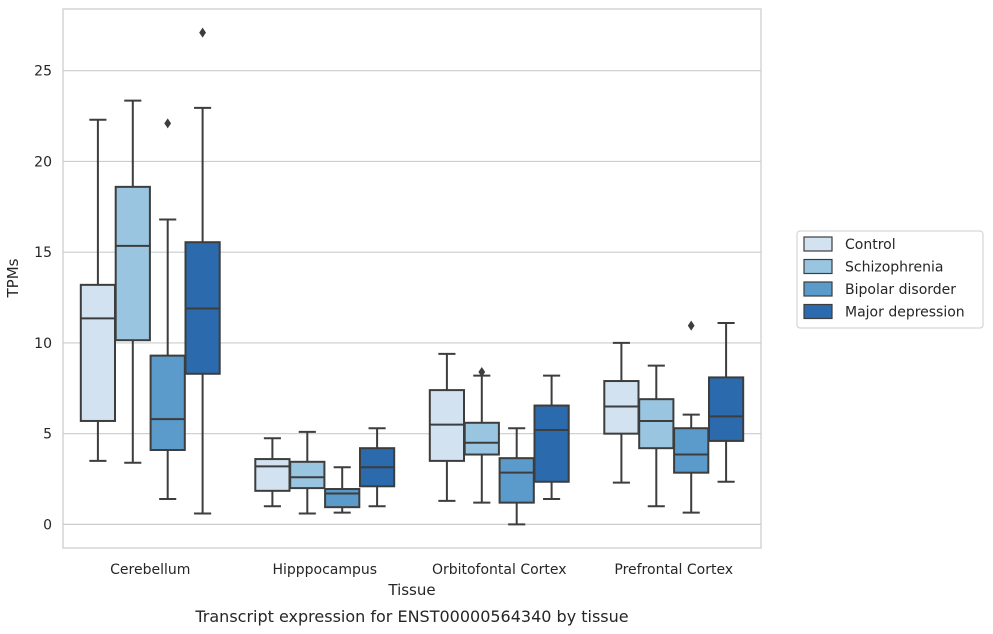 This screenshot has height=634, width=993. Describe the element at coordinates (870, 245) in the screenshot. I see `legend-label: Control` at that location.